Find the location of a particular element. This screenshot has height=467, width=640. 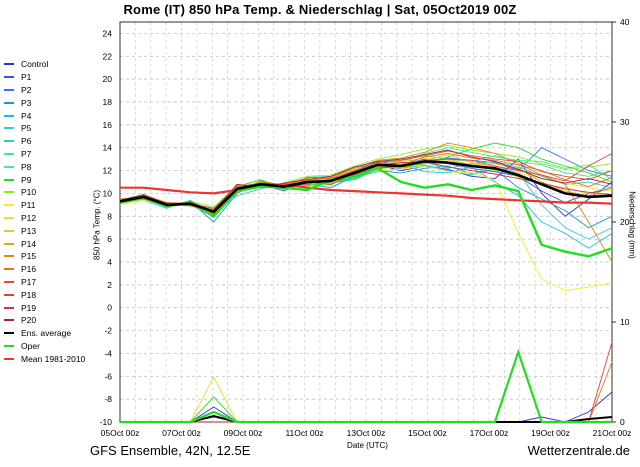

legend-item: P9 is located at coordinates (44, 179).